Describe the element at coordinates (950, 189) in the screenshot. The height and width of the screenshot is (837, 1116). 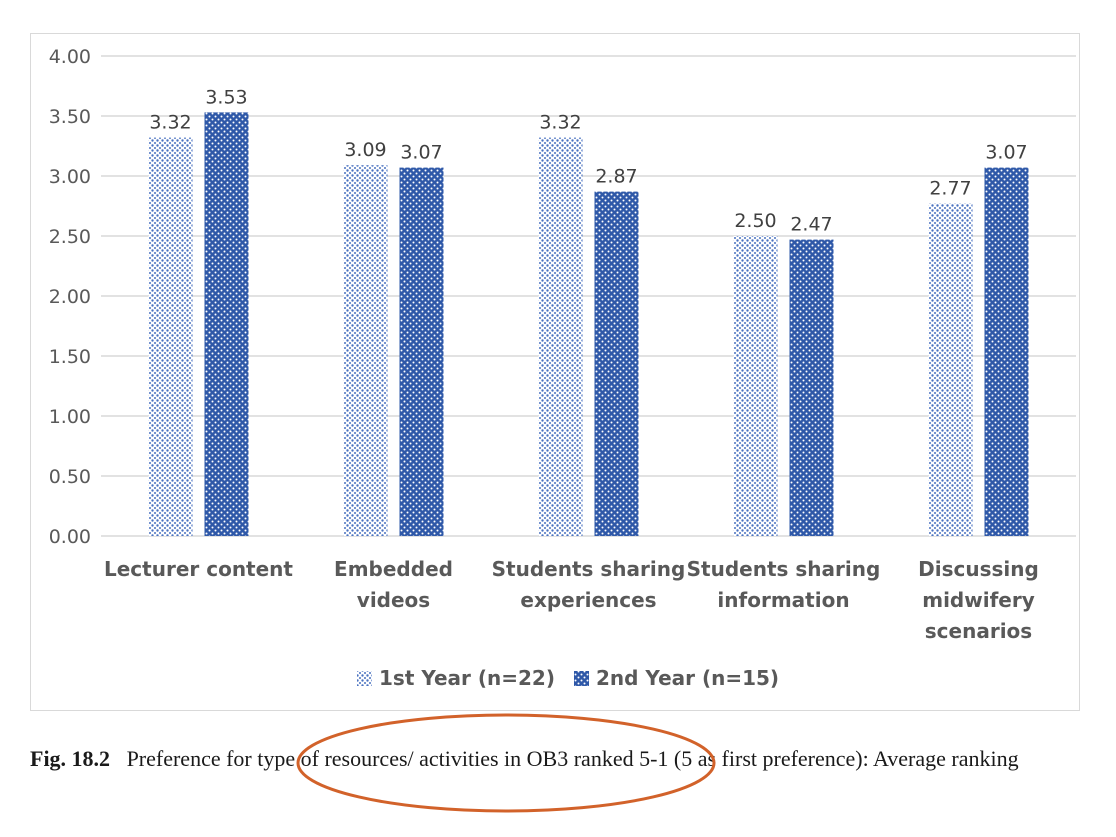
I see `data-label: 2.77` at that location.